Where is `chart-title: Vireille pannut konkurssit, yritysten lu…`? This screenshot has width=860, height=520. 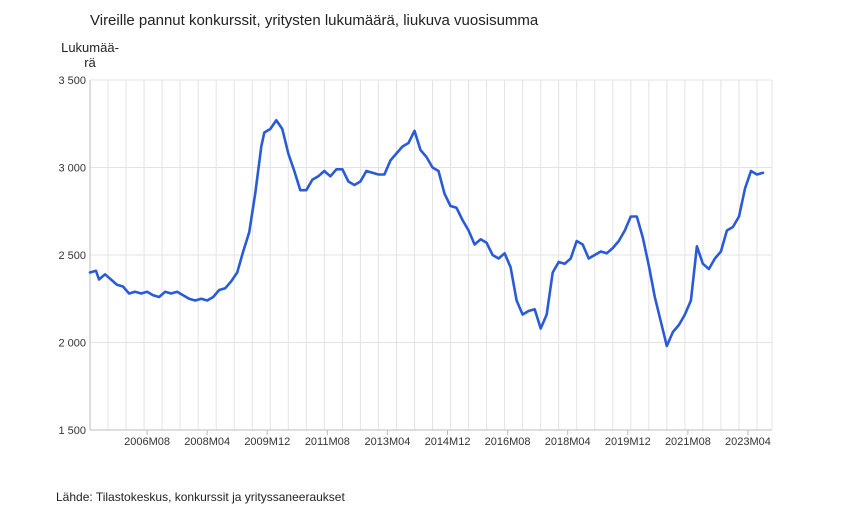
chart-title: Vireille pannut konkurssit, yritysten lu… is located at coordinates (314, 20).